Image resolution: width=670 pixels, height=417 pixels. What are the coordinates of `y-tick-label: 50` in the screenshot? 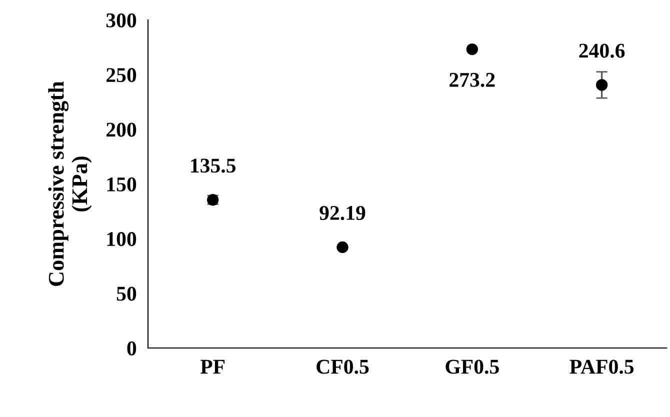 It's located at (126, 293).